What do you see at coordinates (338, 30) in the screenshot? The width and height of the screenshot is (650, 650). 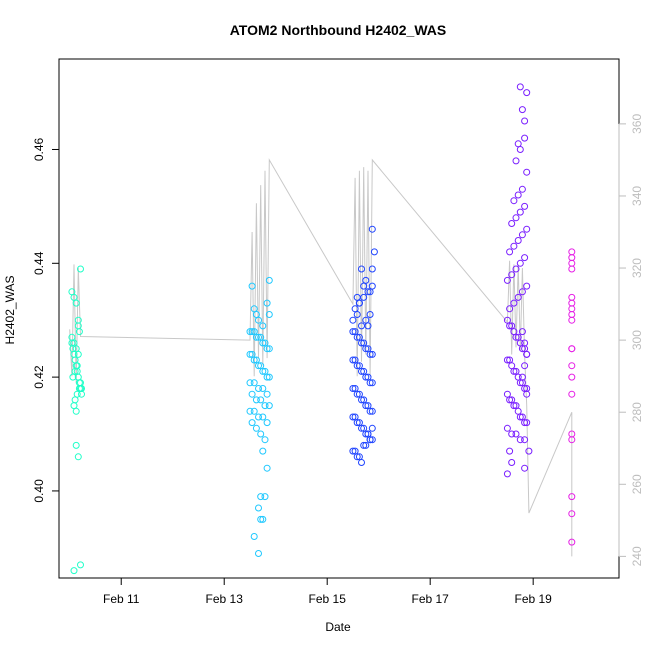 I see `chart-title: ATOM2 Northbound H2402_WAS` at bounding box center [338, 30].